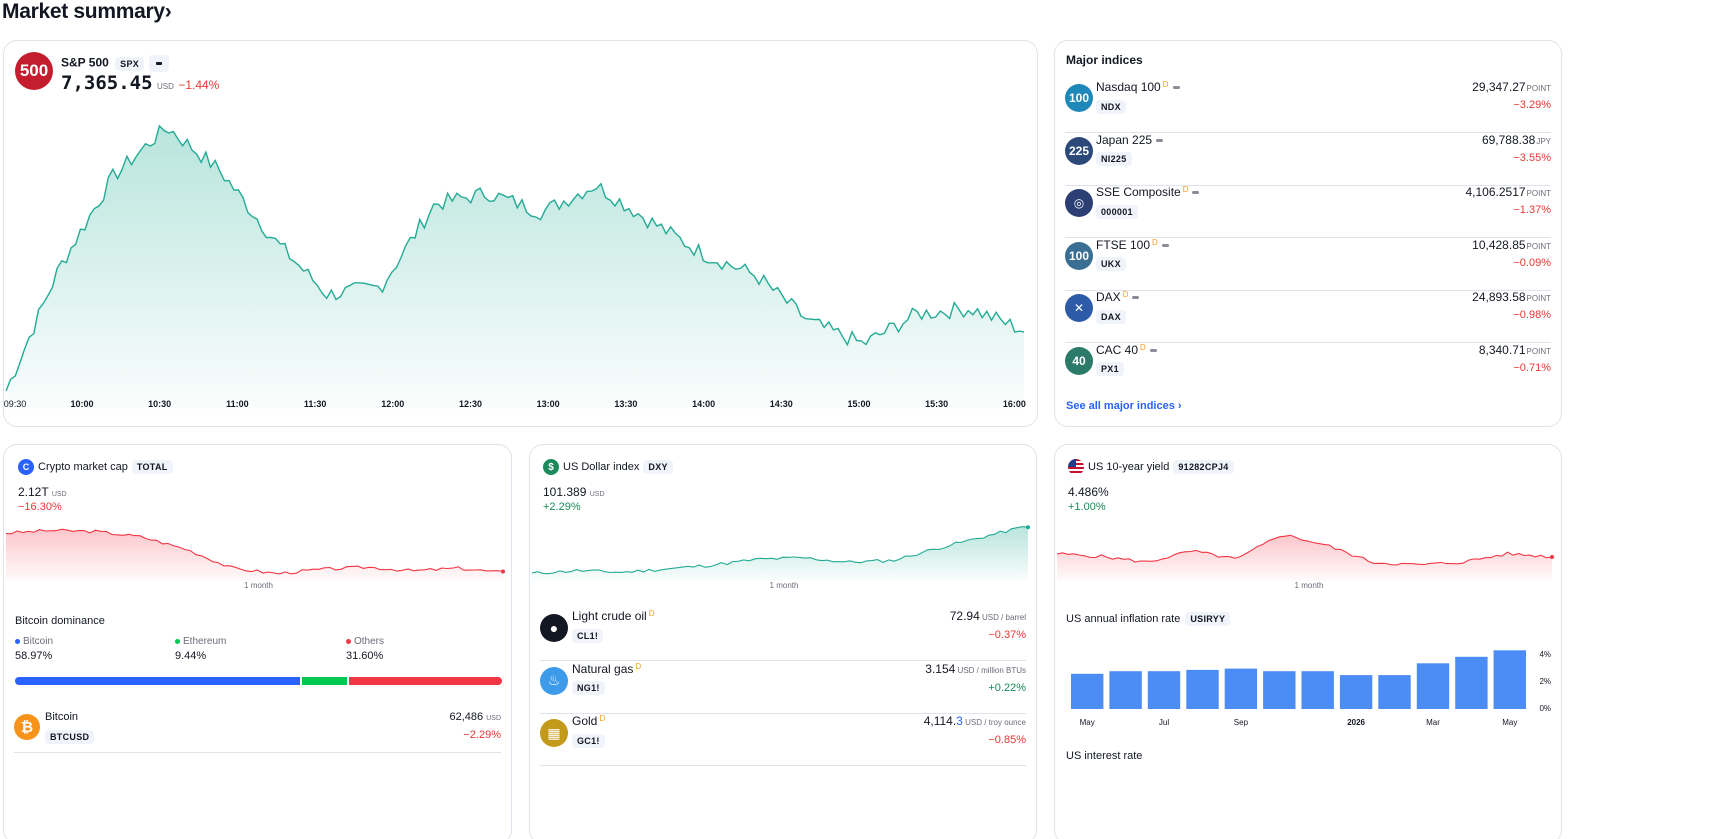 The height and width of the screenshot is (839, 1730). Describe the element at coordinates (1104, 756) in the screenshot. I see `interest-rate-title: US interest rate` at that location.